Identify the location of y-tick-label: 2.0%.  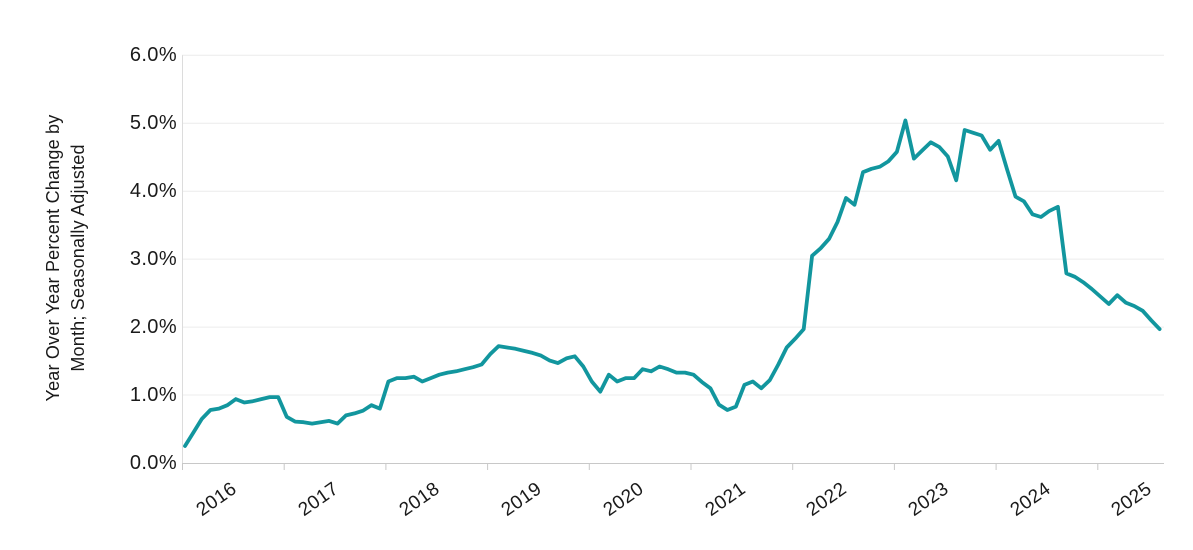
(153, 327).